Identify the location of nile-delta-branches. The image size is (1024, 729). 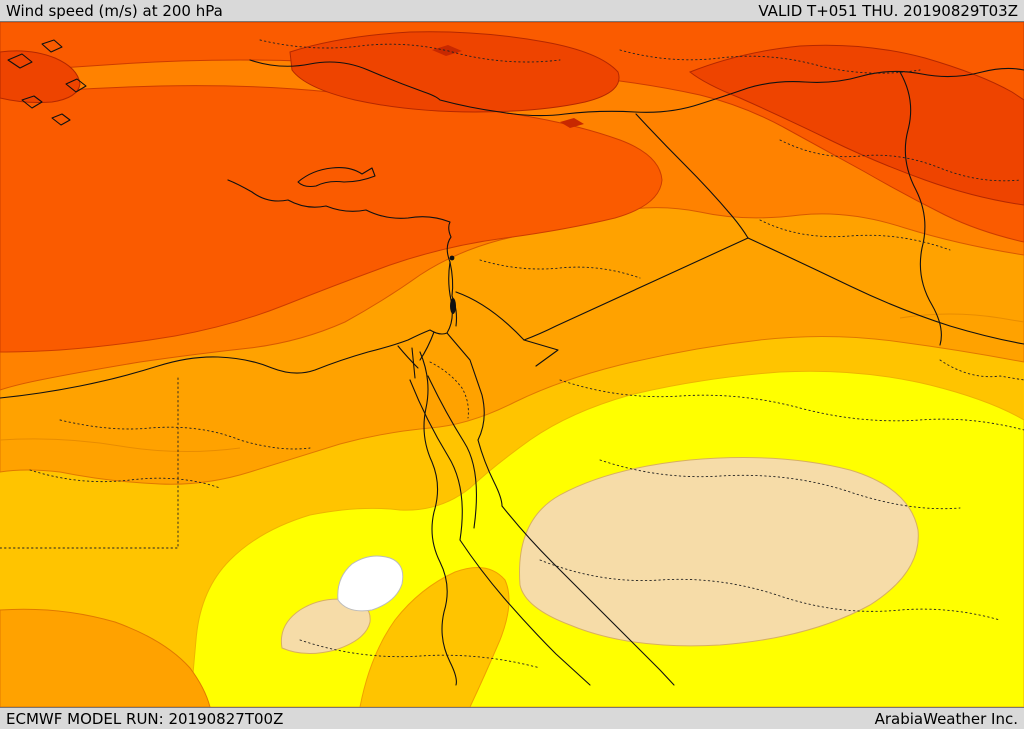
(416, 350).